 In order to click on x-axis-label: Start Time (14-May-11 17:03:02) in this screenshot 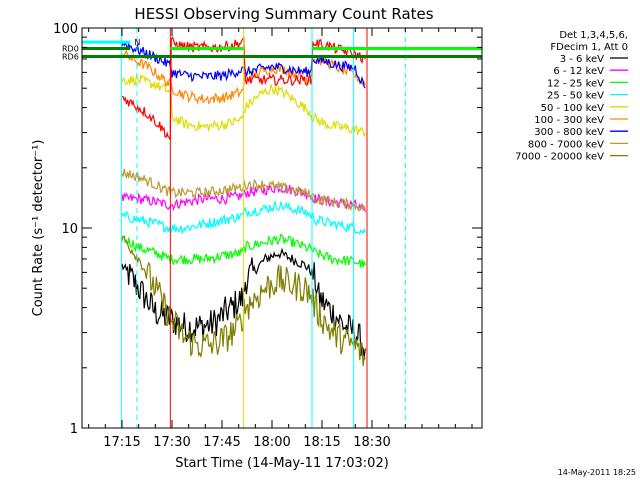, I will do `click(282, 463)`.